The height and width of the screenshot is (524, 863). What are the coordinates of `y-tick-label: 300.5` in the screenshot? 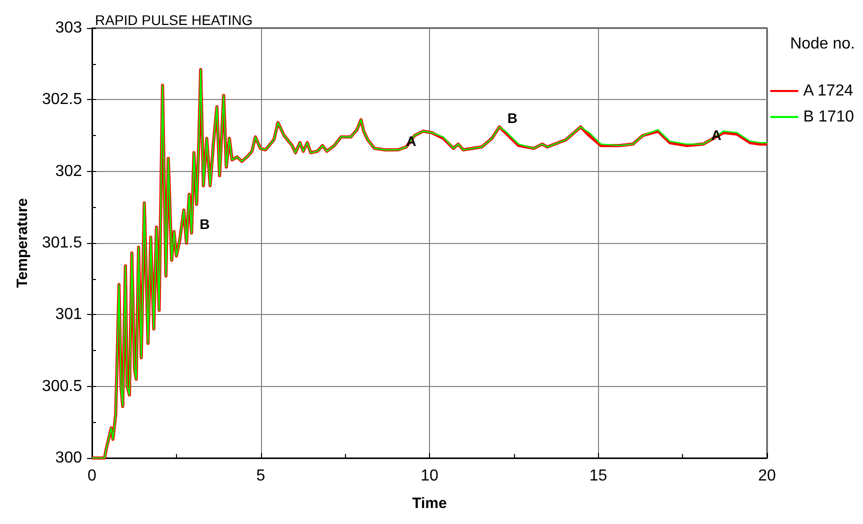 It's located at (62, 386).